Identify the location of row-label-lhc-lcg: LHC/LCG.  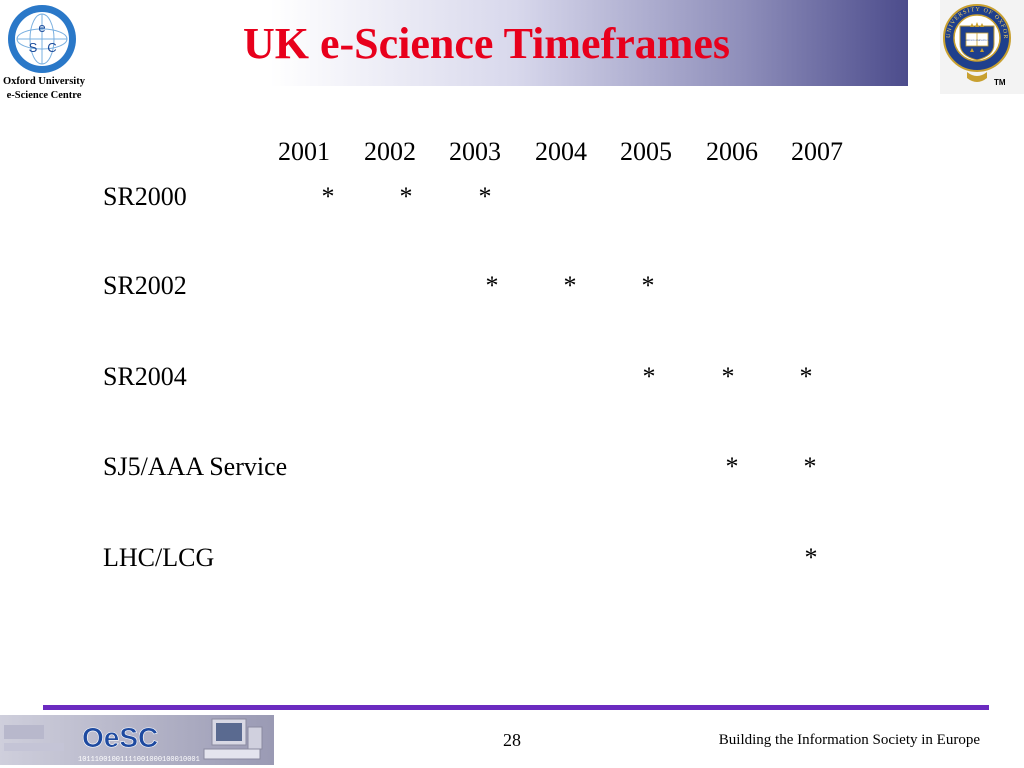
(159, 557).